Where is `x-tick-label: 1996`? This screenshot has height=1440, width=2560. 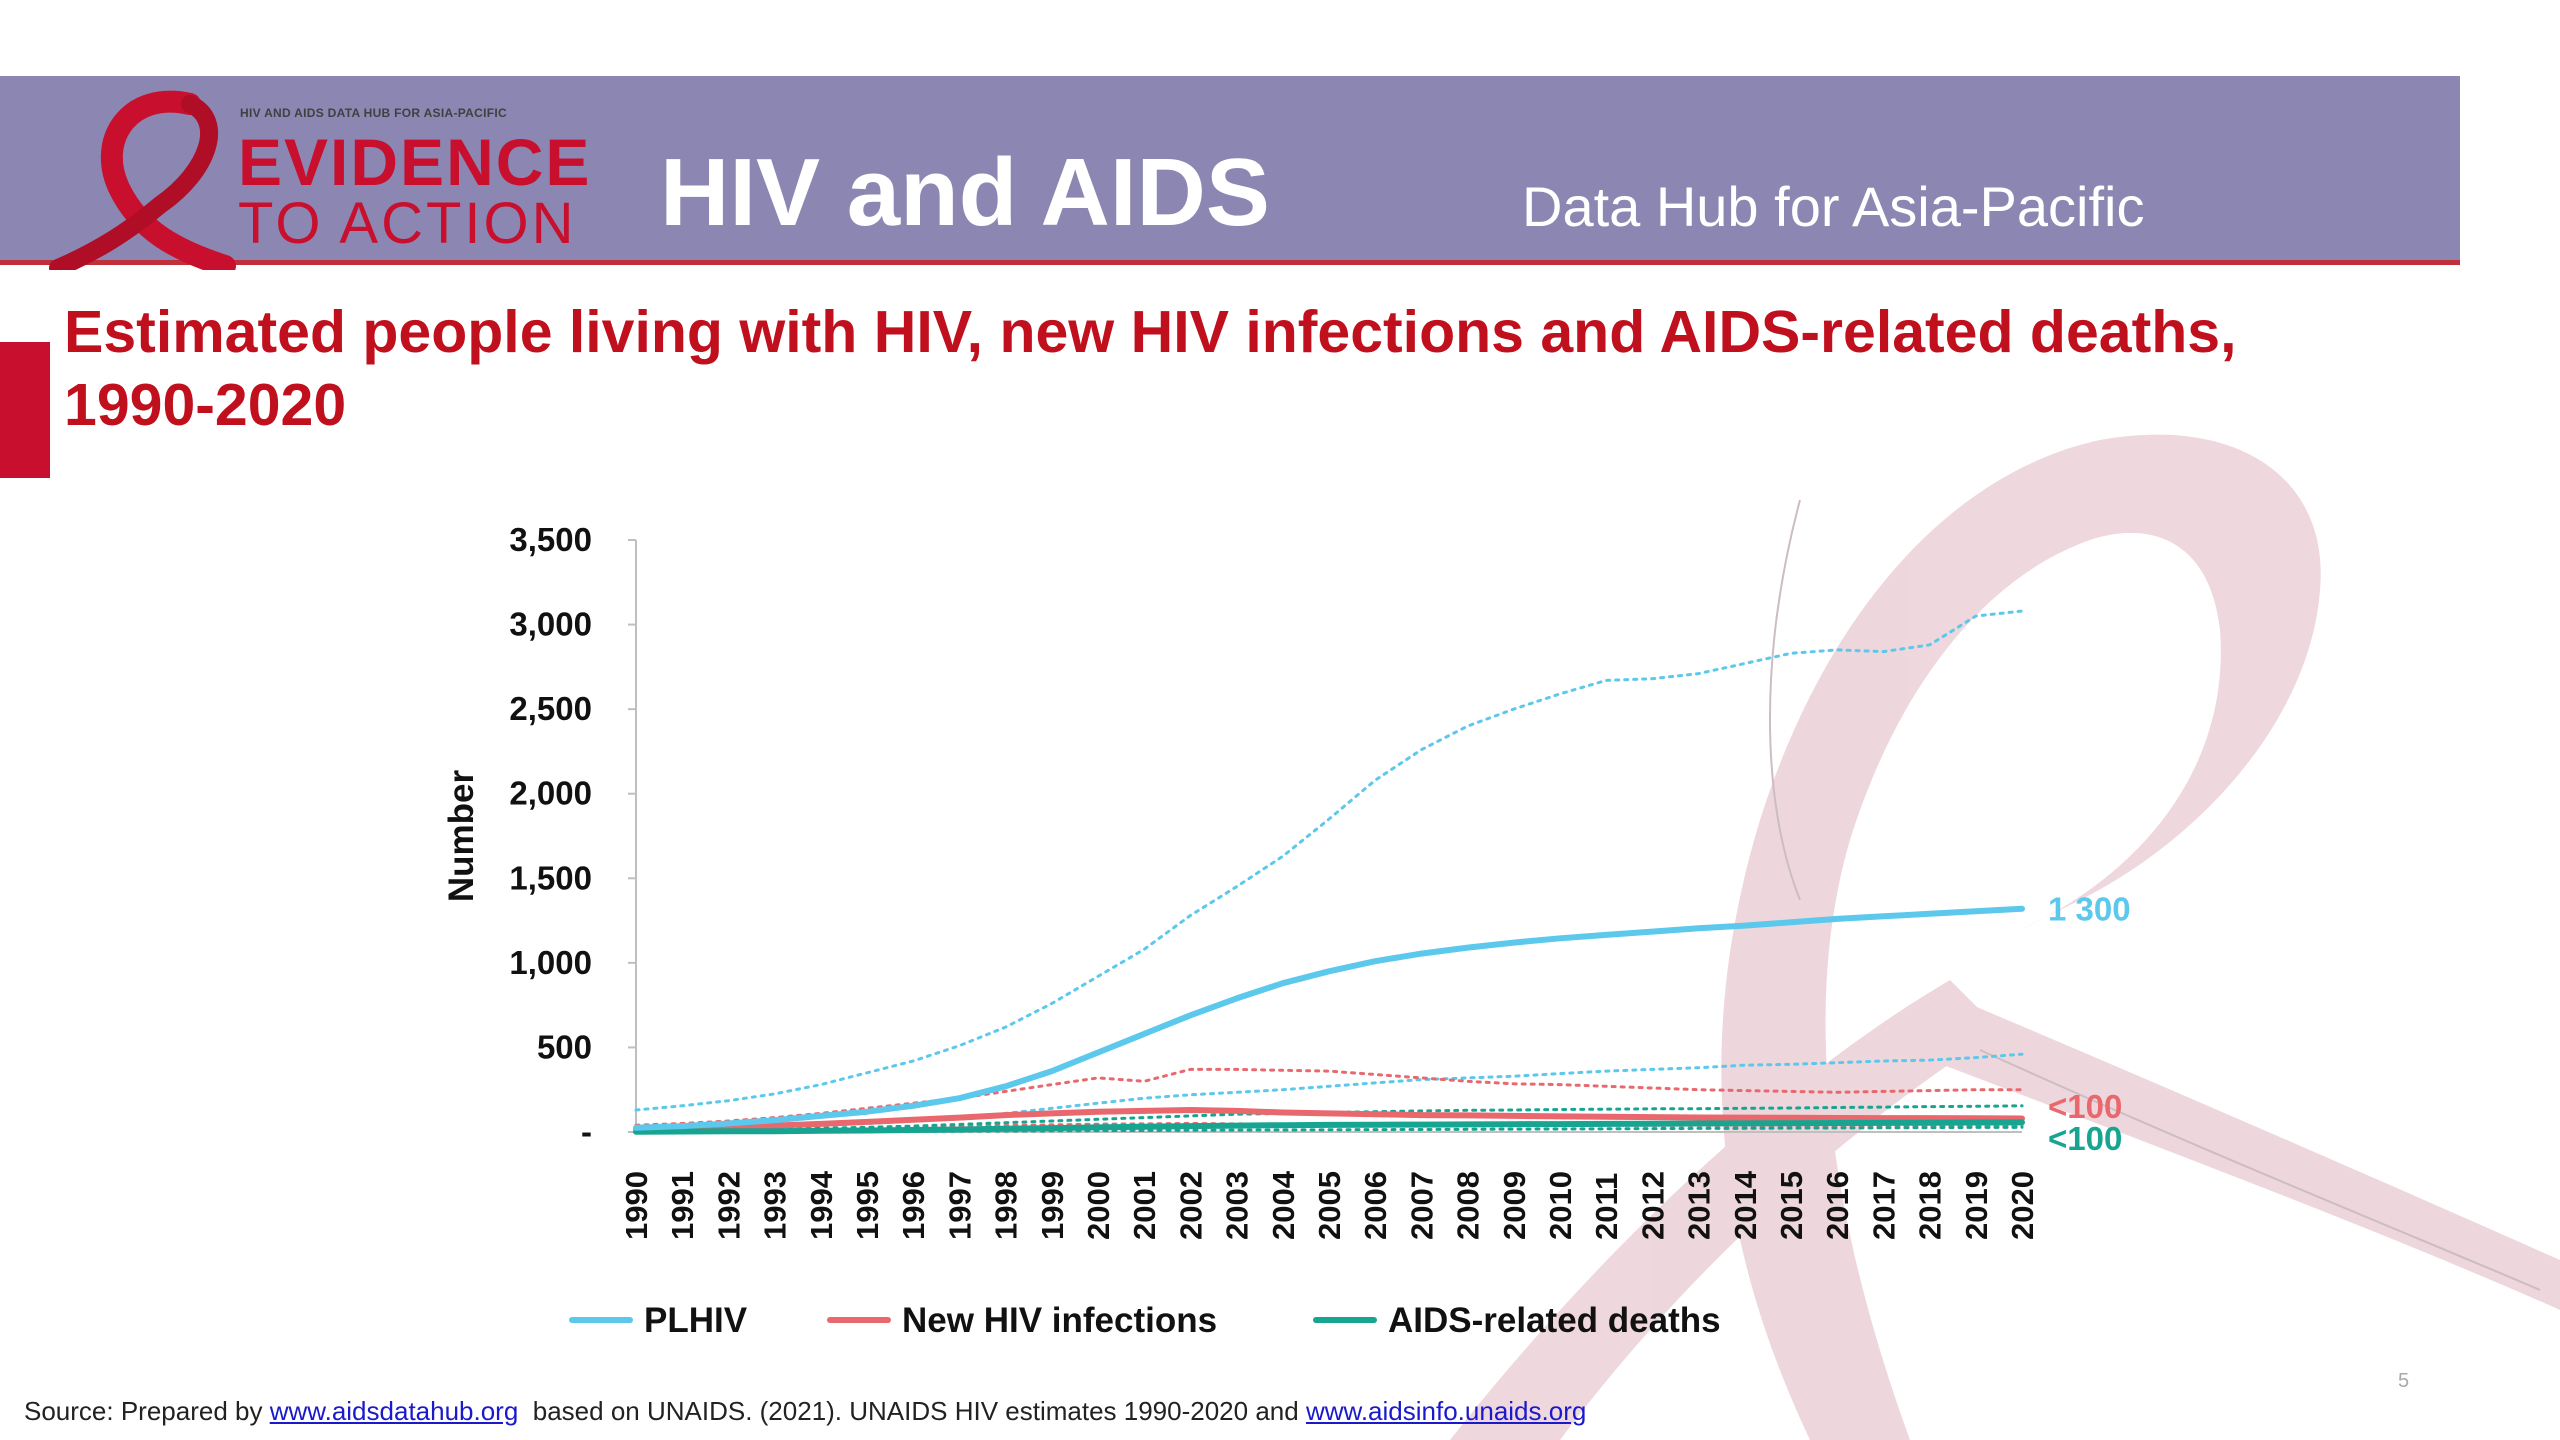
x-tick-label: 1996 is located at coordinates (913, 1205).